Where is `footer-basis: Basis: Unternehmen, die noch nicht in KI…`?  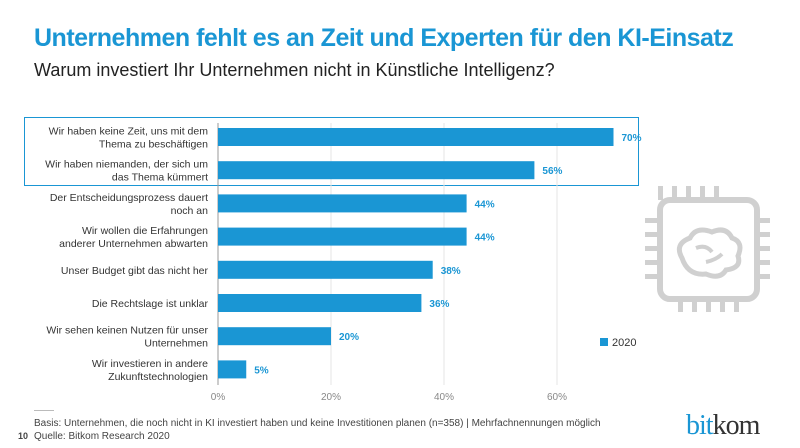
footer-basis: Basis: Unternehmen, die noch nicht in KI… is located at coordinates (317, 423).